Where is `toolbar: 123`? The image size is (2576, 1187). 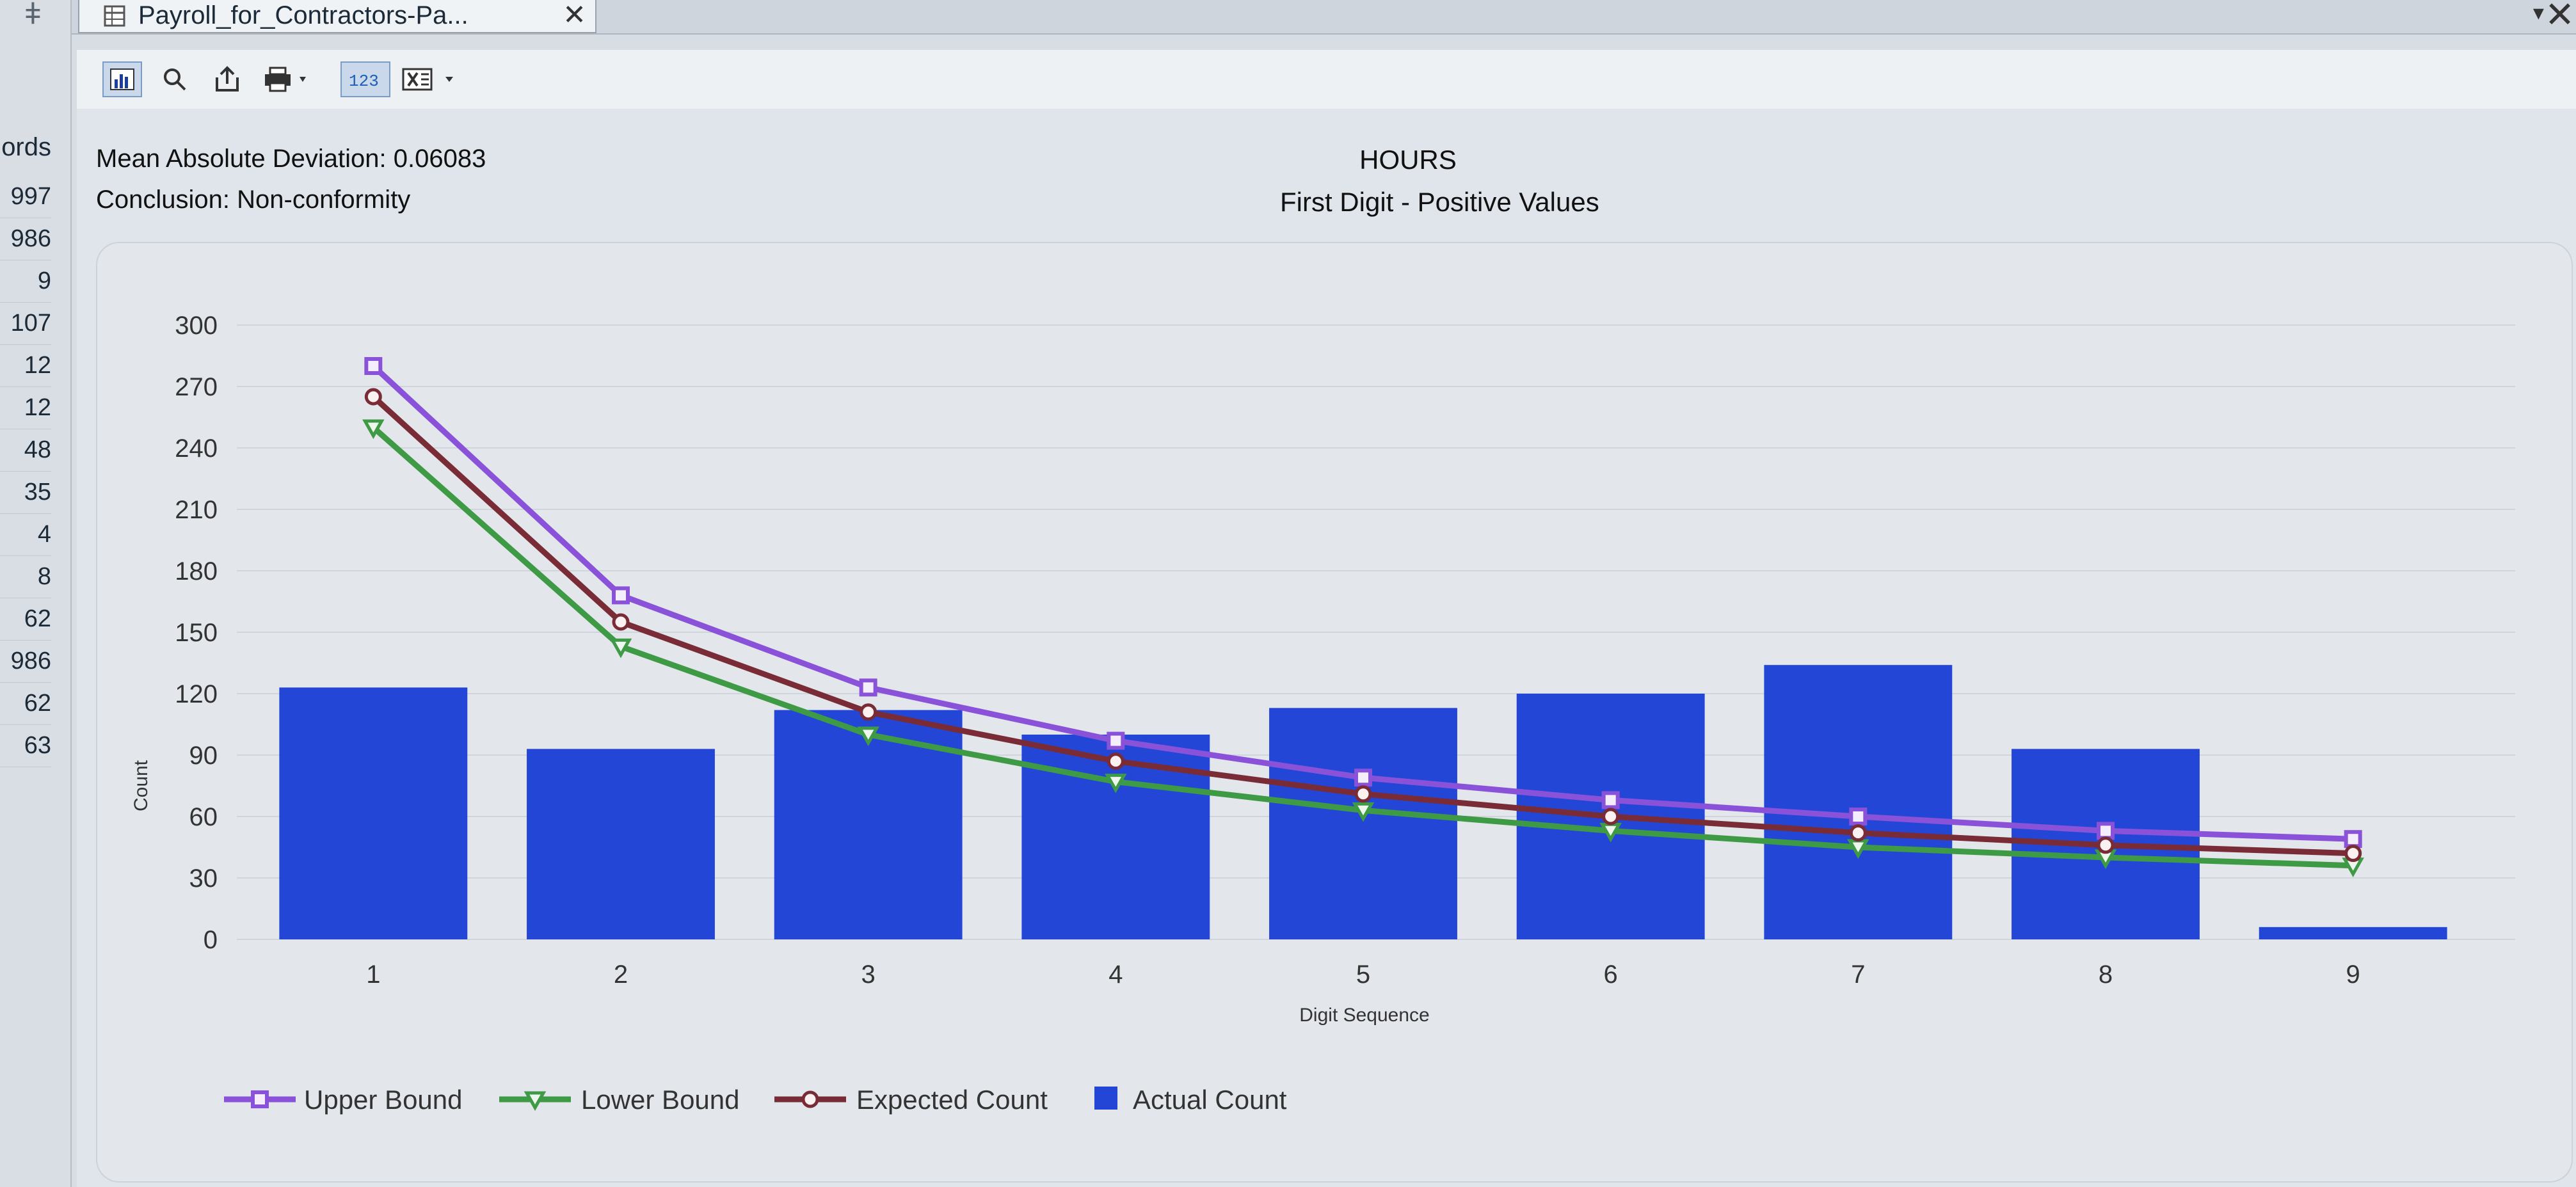
toolbar: 123 is located at coordinates (1326, 79).